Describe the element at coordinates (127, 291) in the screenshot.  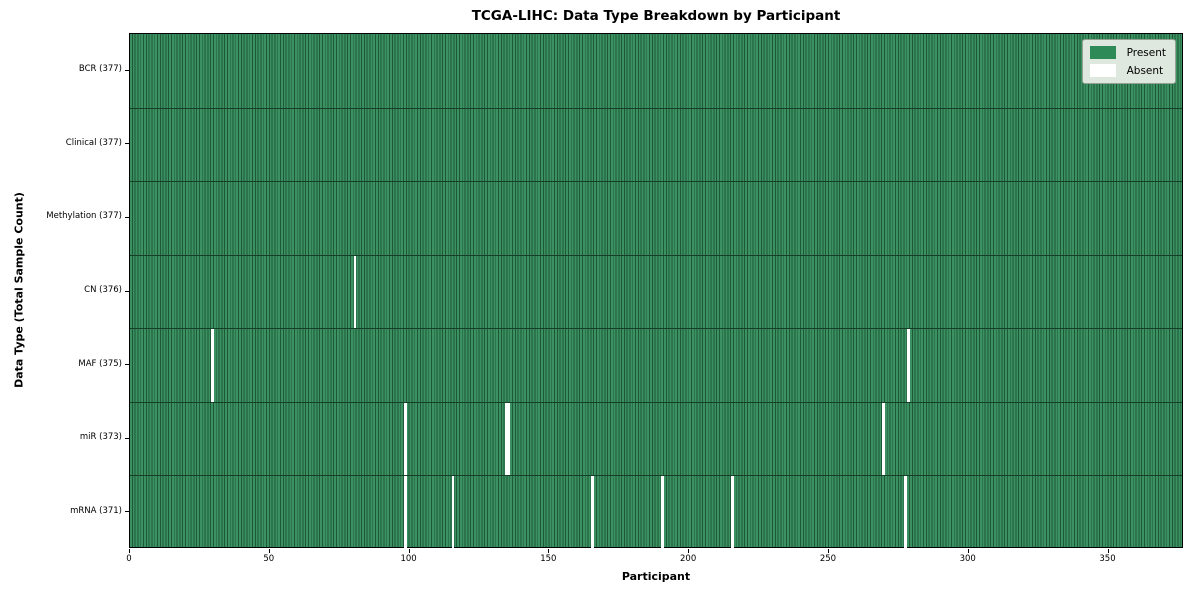
I see `y-tick-mark-cn` at that location.